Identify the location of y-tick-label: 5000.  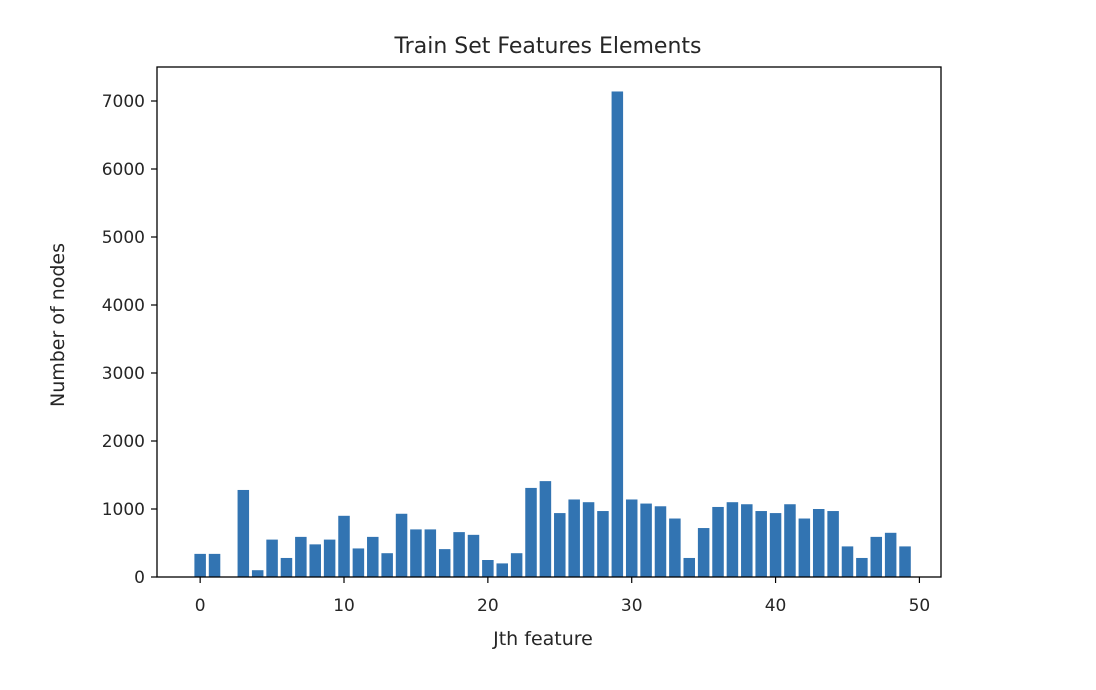
(123, 238).